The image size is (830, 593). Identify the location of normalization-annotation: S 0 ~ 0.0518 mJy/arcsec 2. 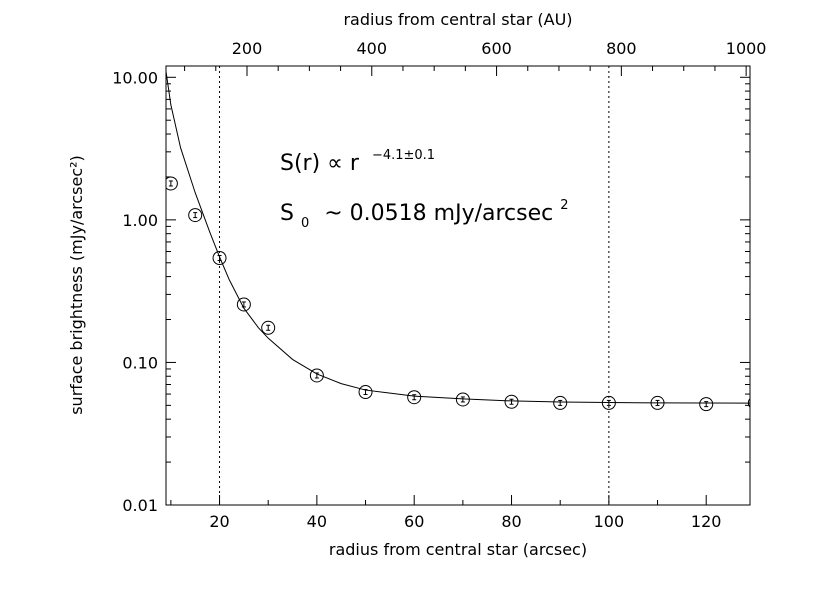
(424, 215).